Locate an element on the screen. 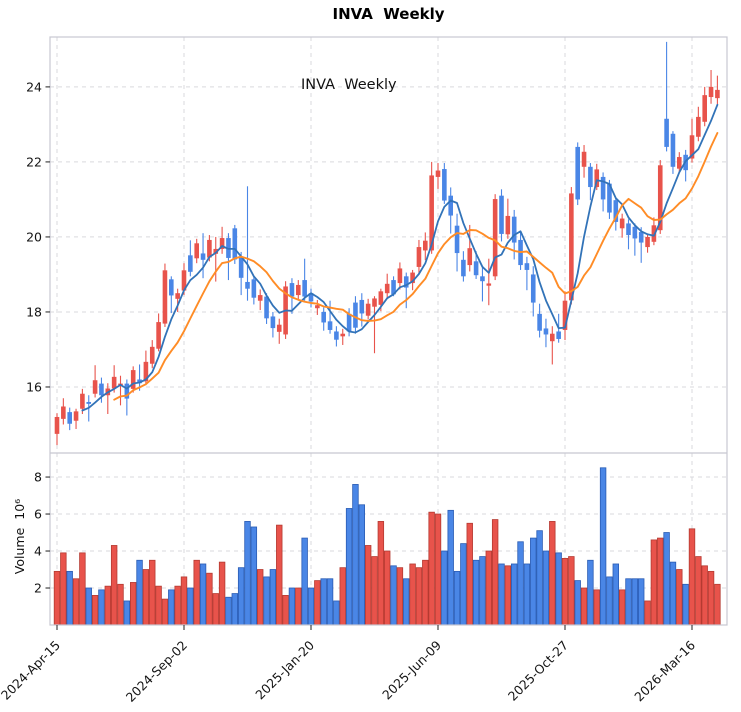 Image resolution: width=741 pixels, height=712 pixels. date-tick-label: 2024-Sep-02 is located at coordinates (156, 671).